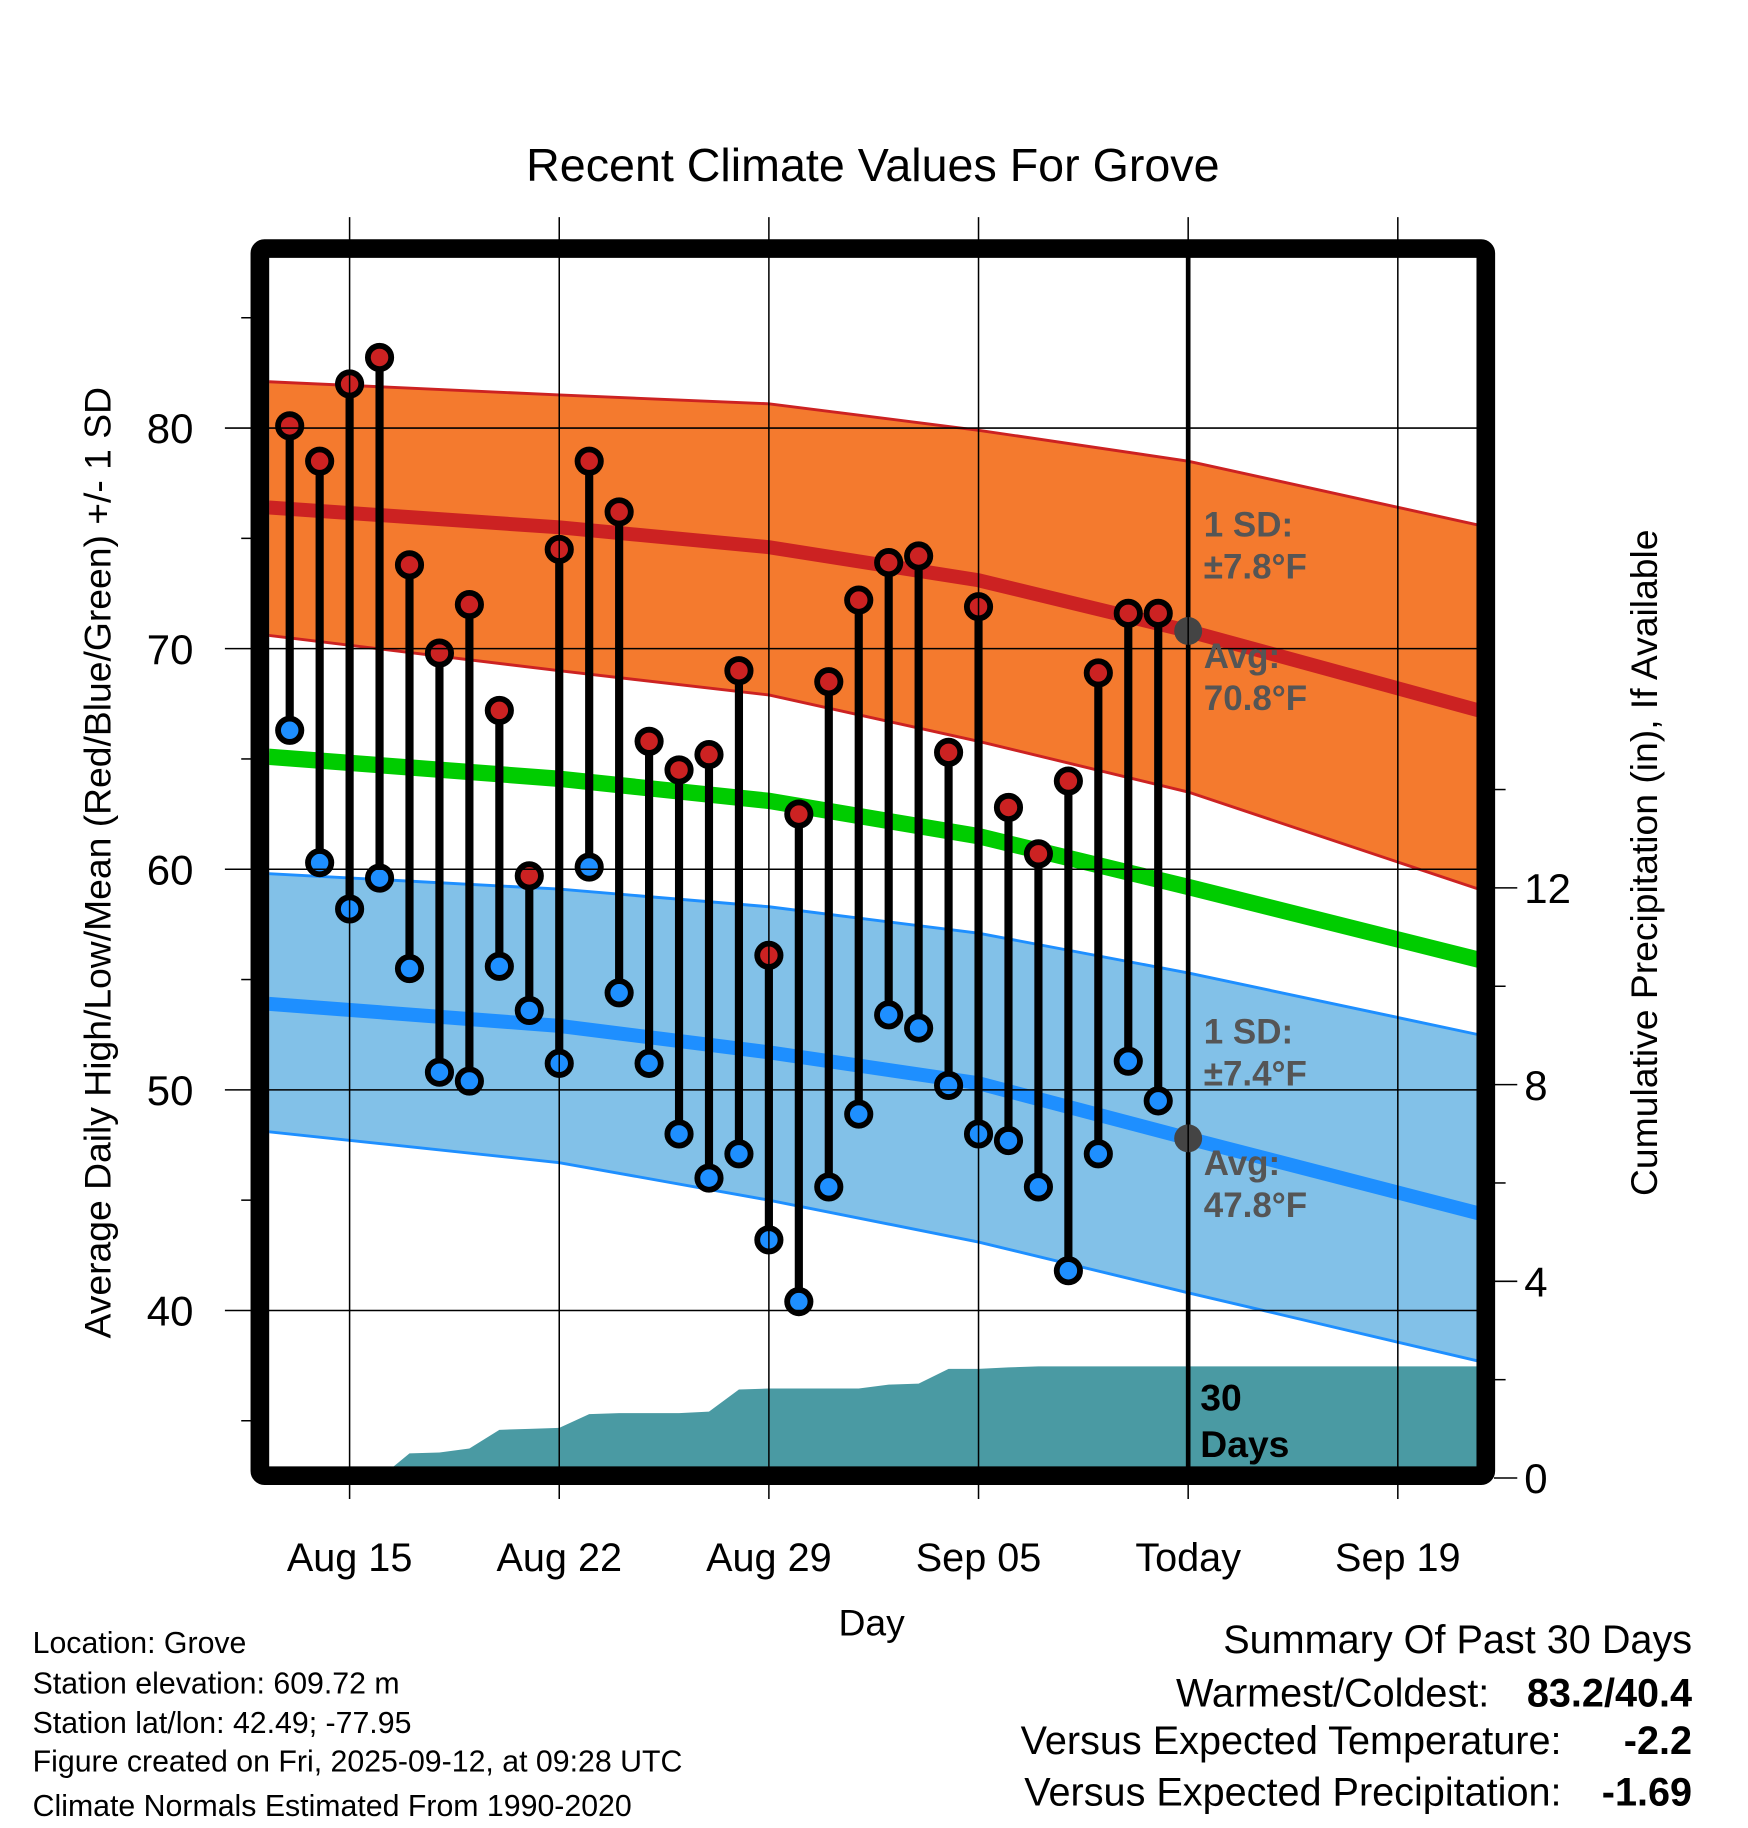 This screenshot has width=1748, height=1828. I want to click on low-sd-band-lower-edge, so click(873, 1246).